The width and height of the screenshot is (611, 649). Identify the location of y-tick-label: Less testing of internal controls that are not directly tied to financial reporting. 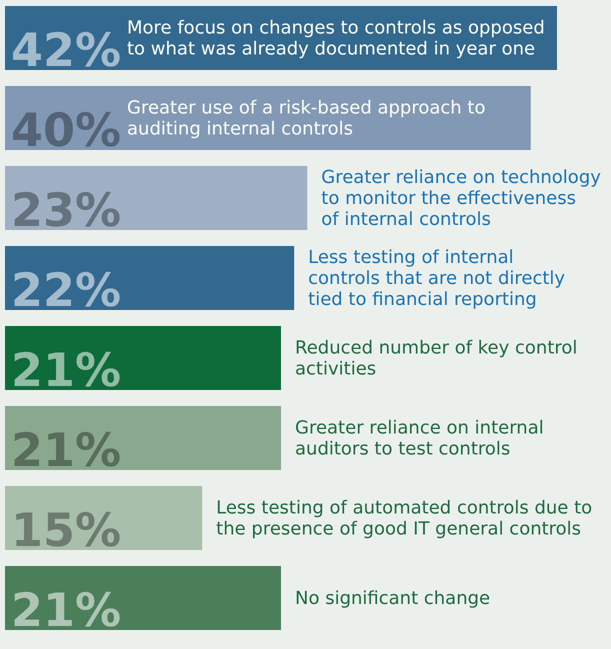
(437, 278).